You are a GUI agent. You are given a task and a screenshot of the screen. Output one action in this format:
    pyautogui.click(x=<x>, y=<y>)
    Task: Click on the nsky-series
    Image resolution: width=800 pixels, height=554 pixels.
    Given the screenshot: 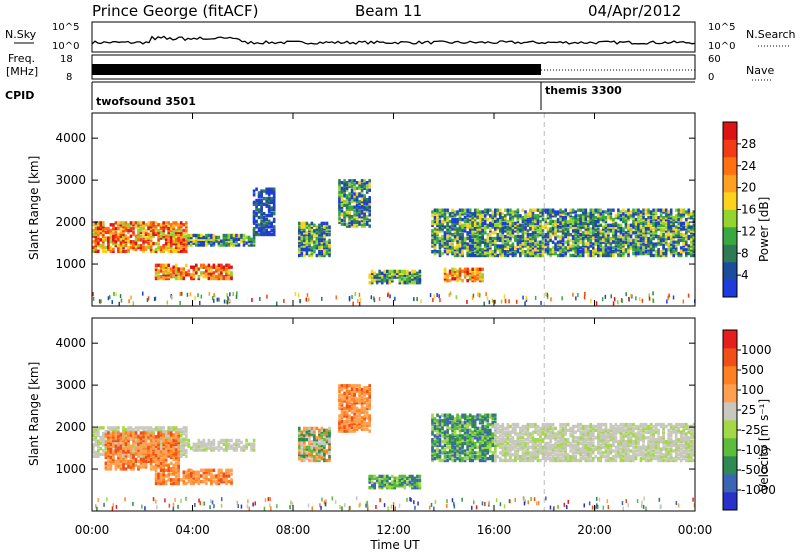 What is the action you would take?
    pyautogui.click(x=393, y=40)
    